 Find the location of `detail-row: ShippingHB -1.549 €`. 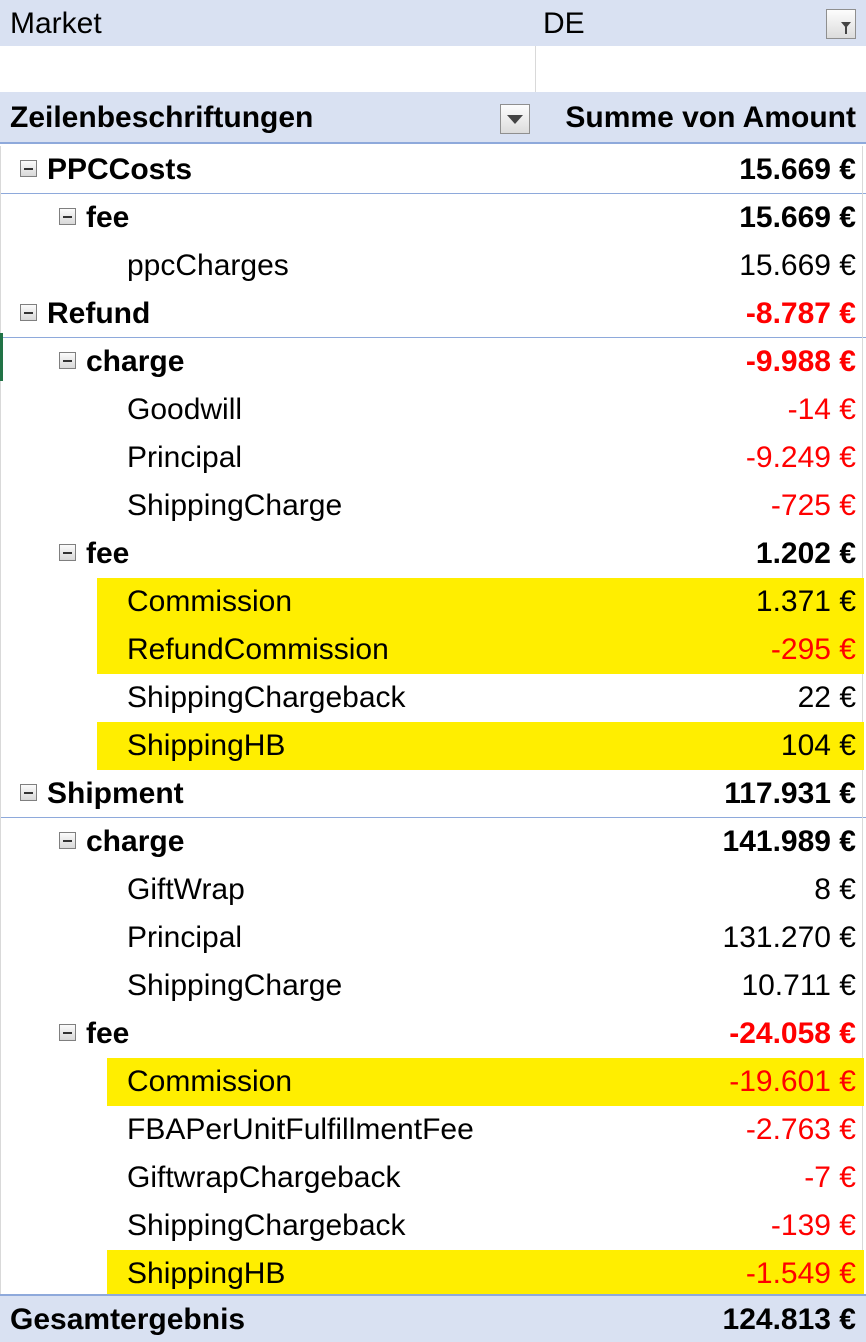

detail-row: ShippingHB -1.549 € is located at coordinates (433, 1274).